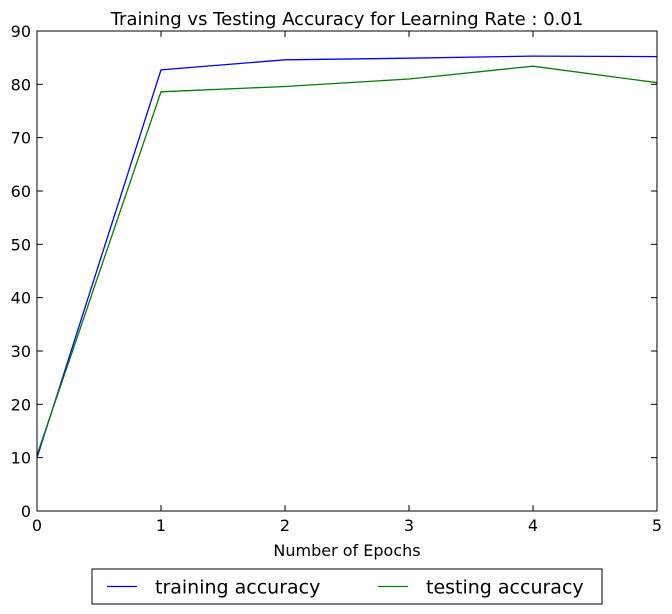 This screenshot has height=614, width=672. I want to click on x-tick-label: 1, so click(161, 525).